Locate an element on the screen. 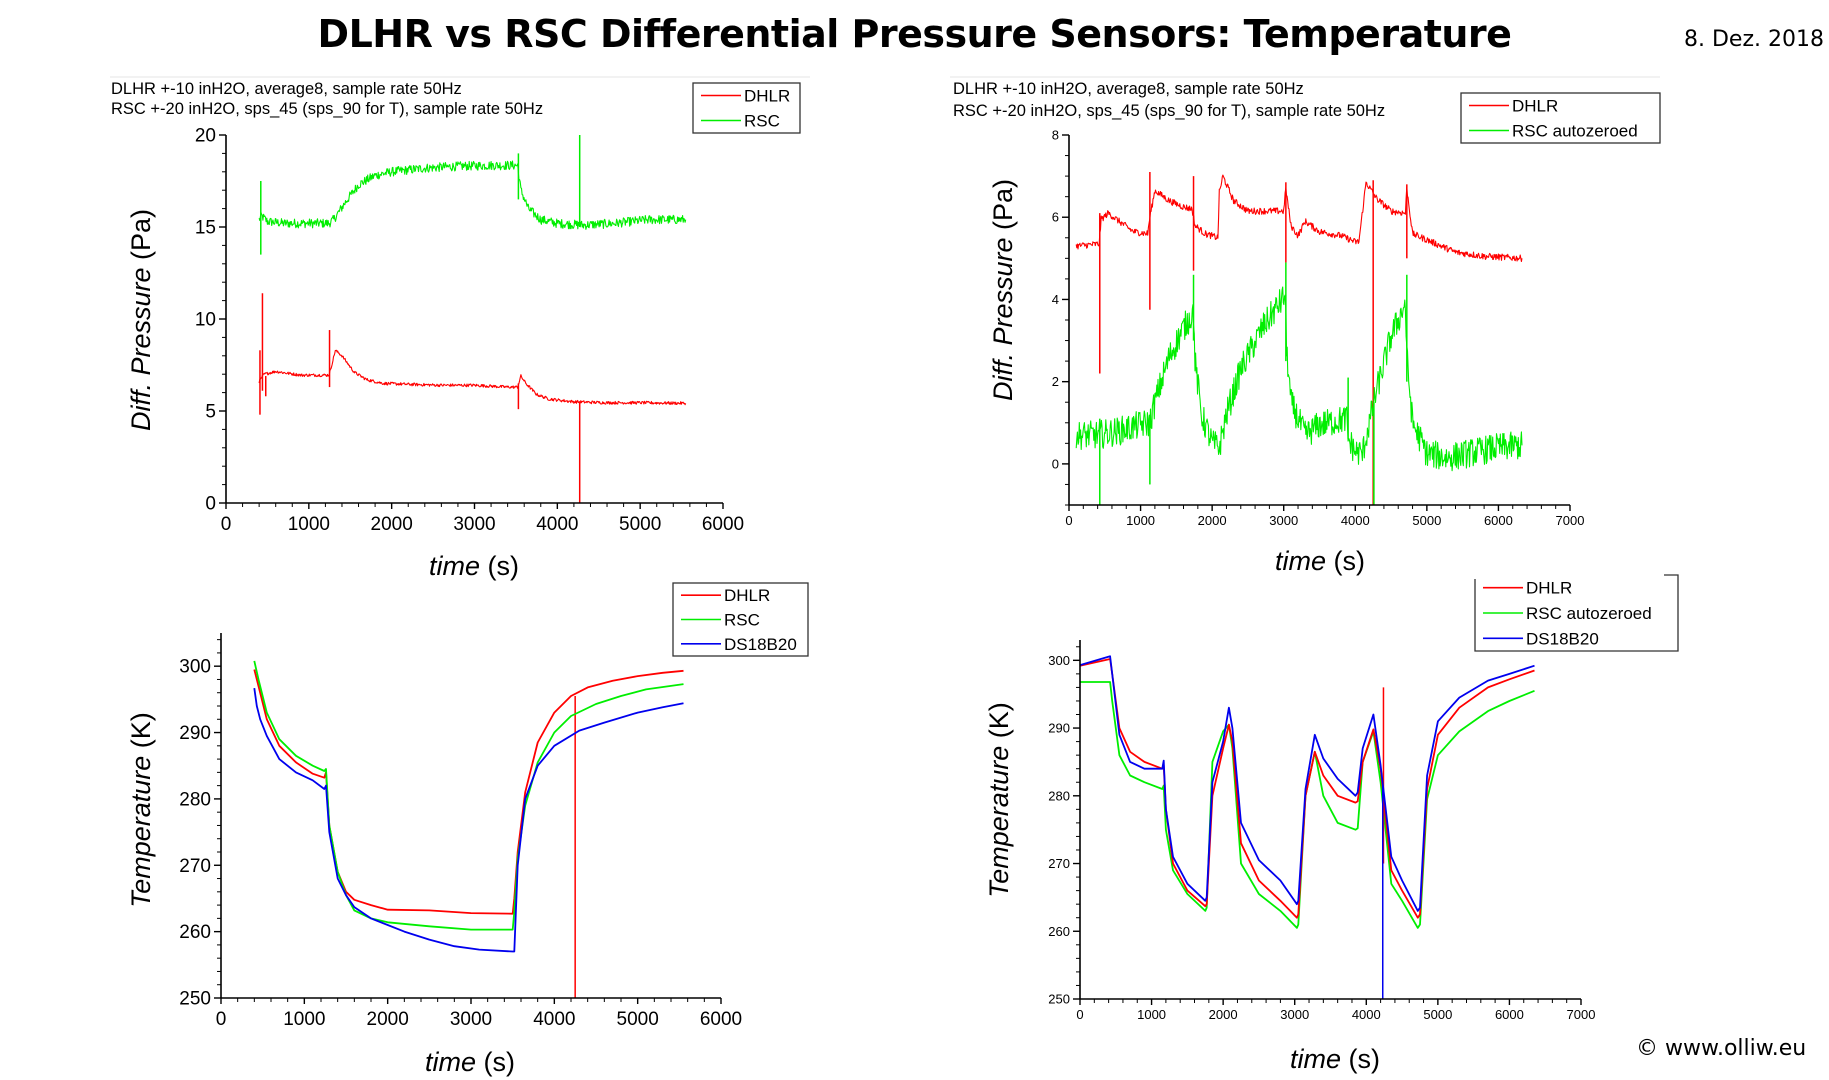 The image size is (1829, 1080). copyright-label: © www.olliw.eu is located at coordinates (1721, 1048).